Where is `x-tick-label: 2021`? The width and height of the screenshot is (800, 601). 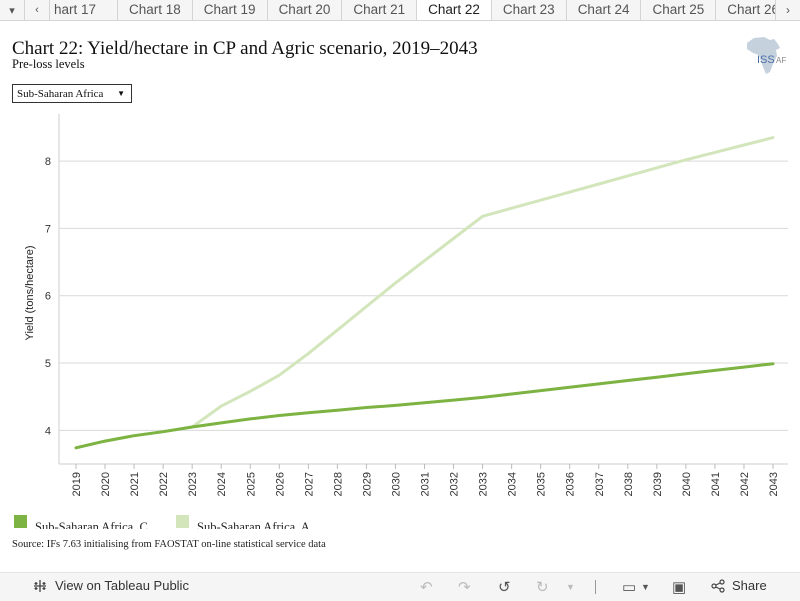 x-tick-label: 2021 is located at coordinates (135, 484).